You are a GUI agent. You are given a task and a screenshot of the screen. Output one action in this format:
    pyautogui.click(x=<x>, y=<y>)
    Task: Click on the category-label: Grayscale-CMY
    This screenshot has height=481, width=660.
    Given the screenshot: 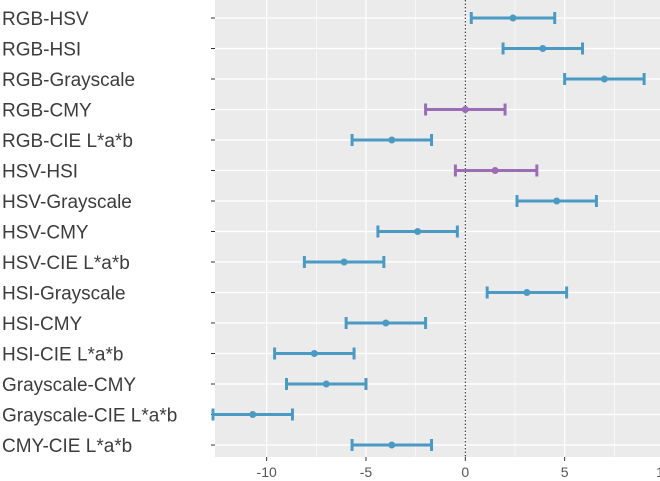 What is the action you would take?
    pyautogui.click(x=69, y=385)
    